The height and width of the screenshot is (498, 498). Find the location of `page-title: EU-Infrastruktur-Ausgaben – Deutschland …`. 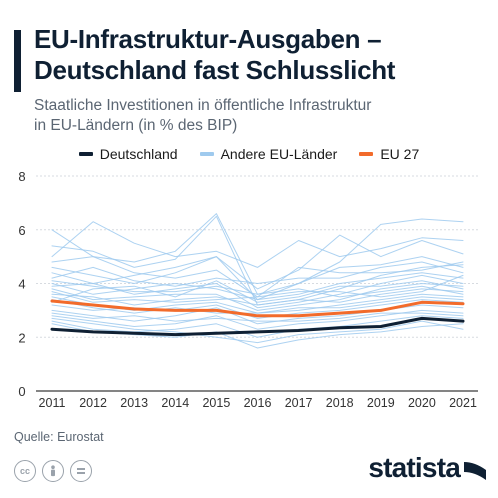

page-title: EU-Infrastruktur-Ausgaben – Deutschland … is located at coordinates (259, 55).